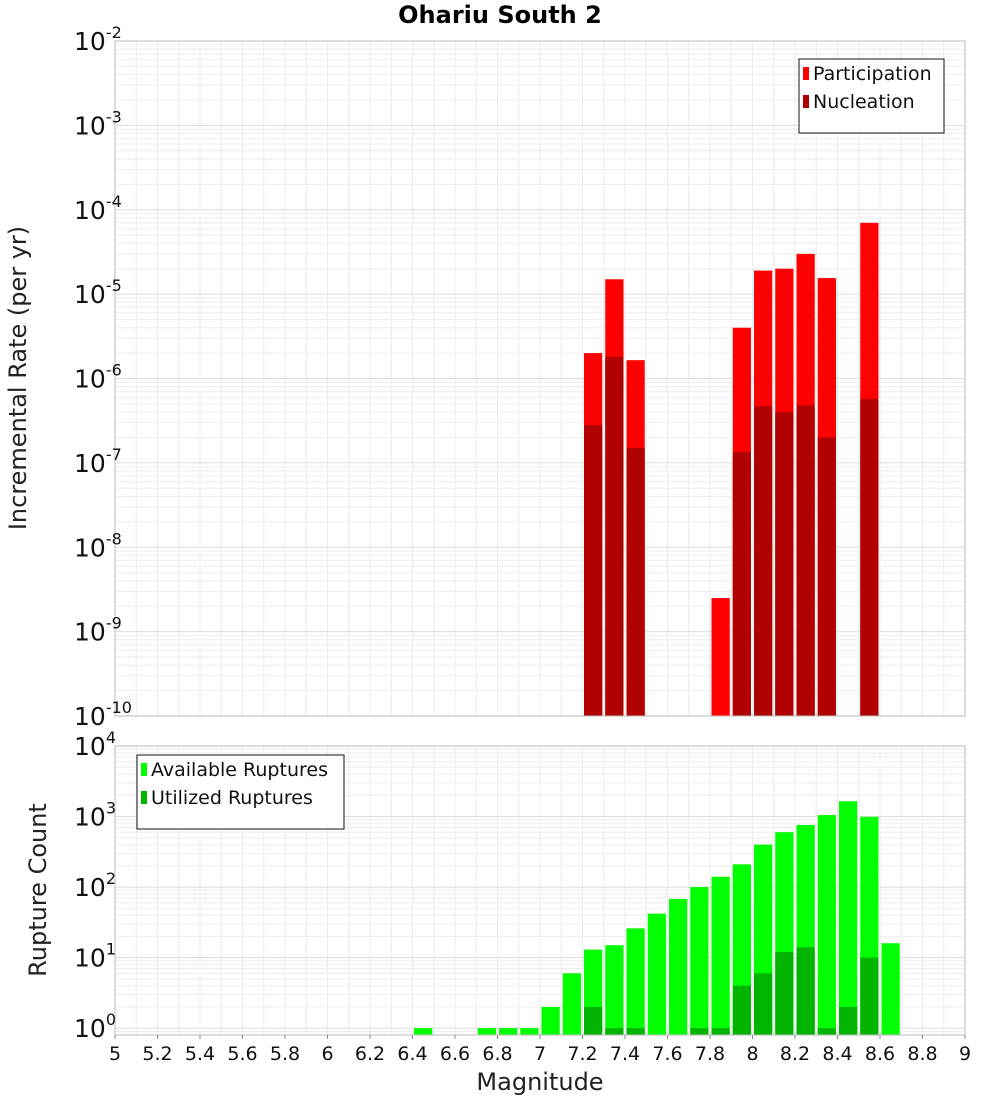  What do you see at coordinates (752, 1054) in the screenshot?
I see `x-tick-label: 8` at bounding box center [752, 1054].